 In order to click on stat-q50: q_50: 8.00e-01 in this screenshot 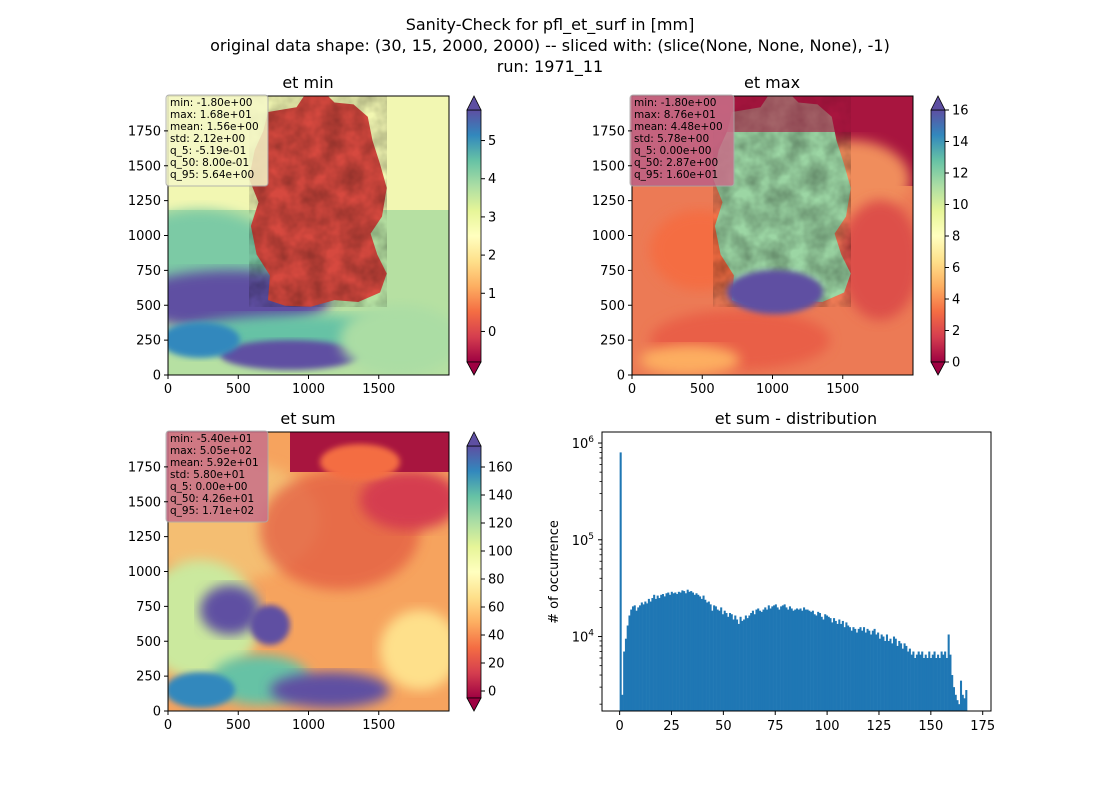, I will do `click(209, 163)`.